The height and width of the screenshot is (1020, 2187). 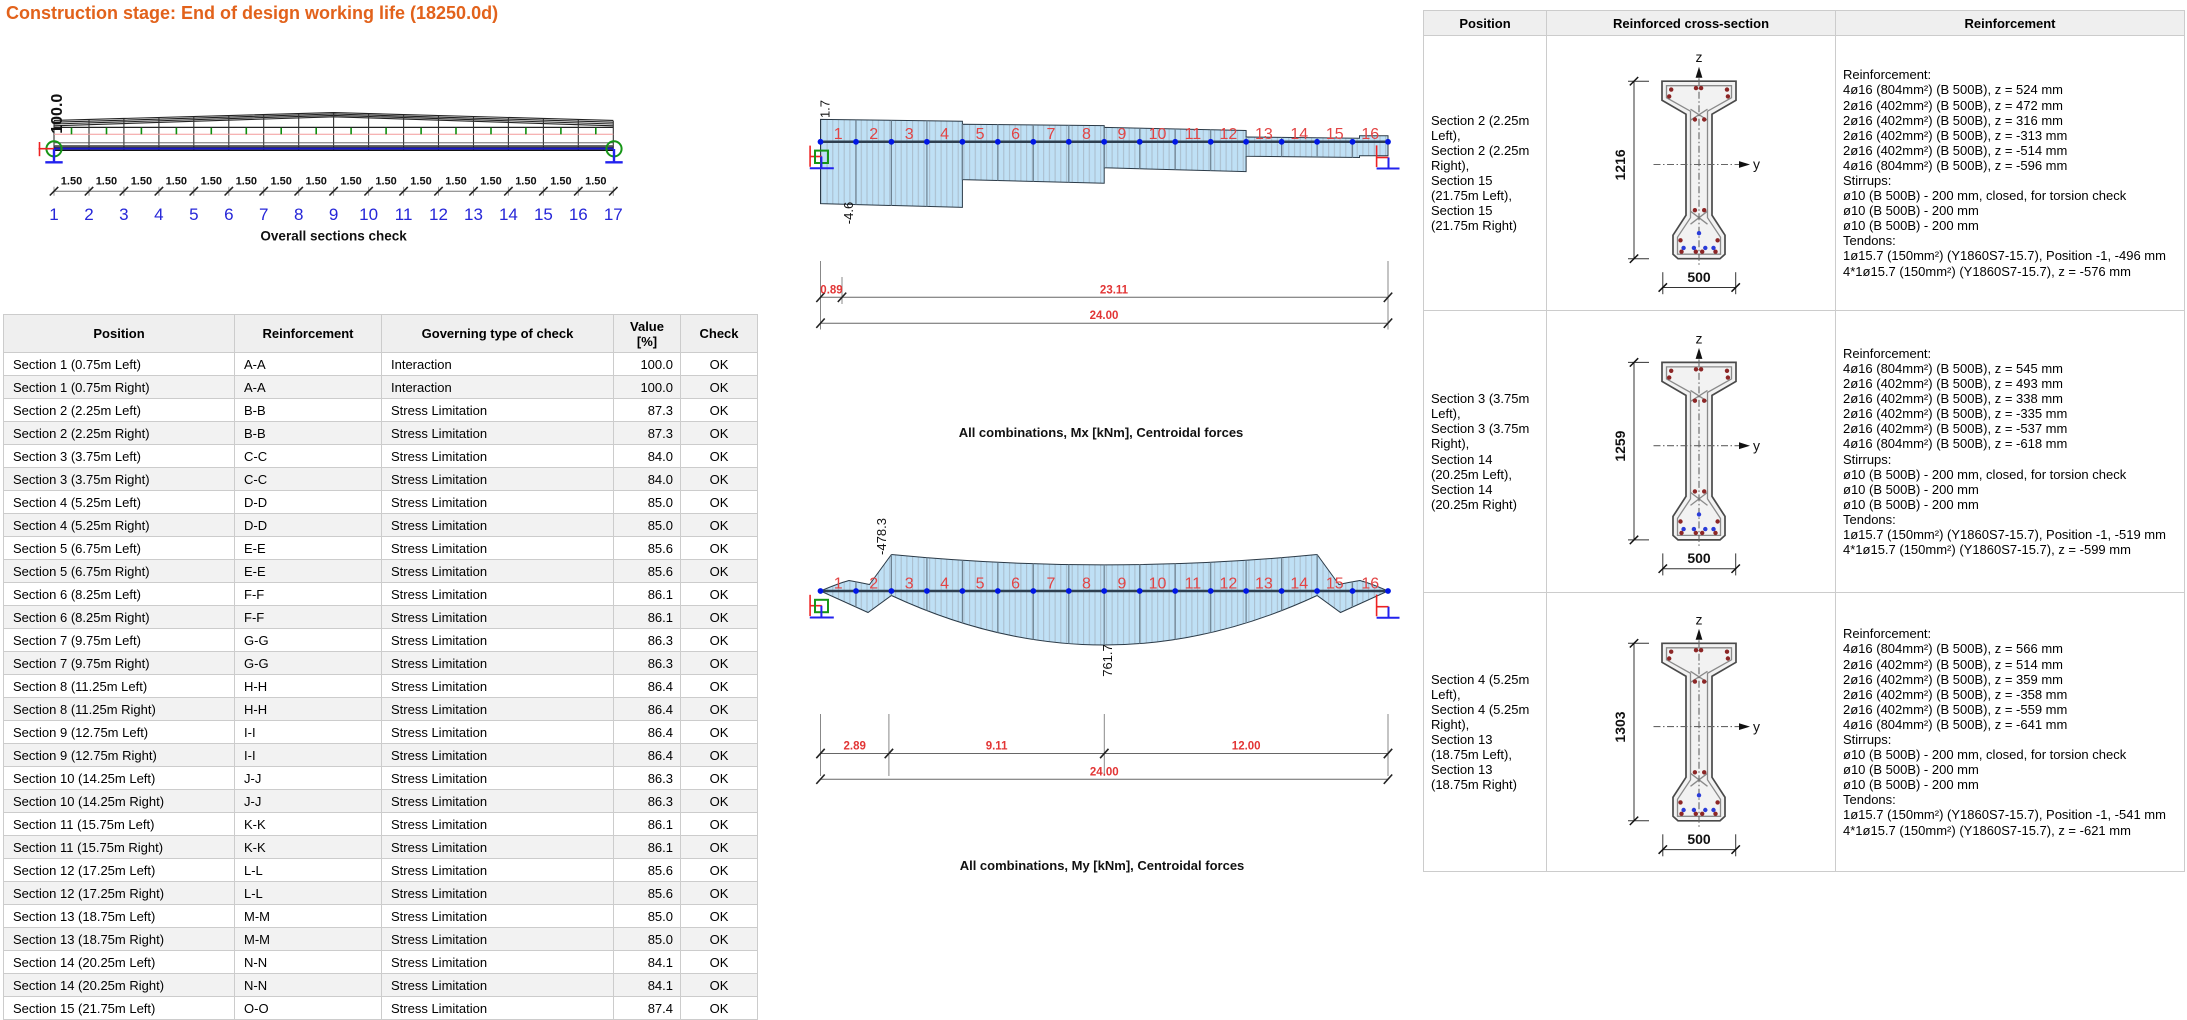 I want to click on svg-text: 1.7, so click(x=825, y=109).